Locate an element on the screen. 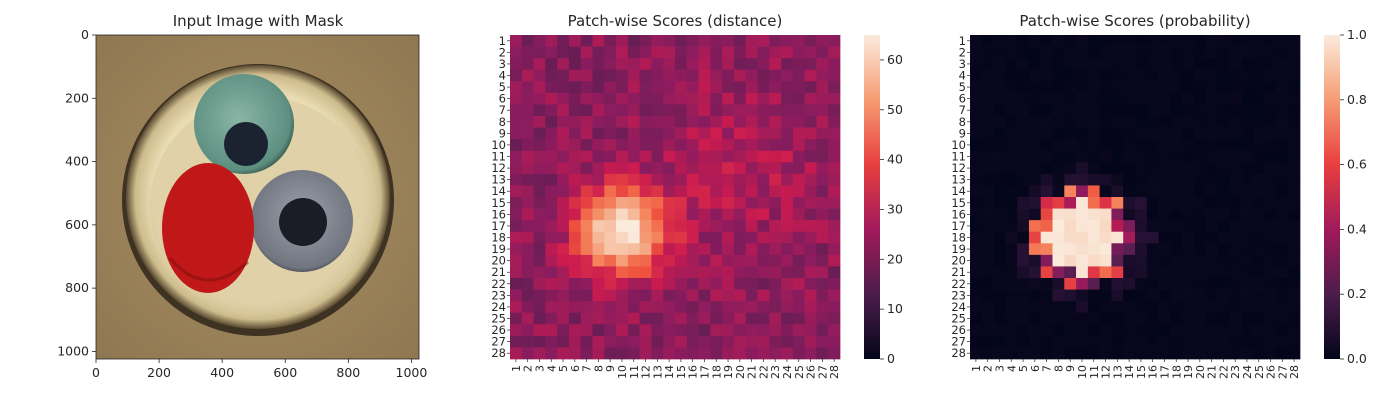 The width and height of the screenshot is (1400, 404). colorbar-tick-label: 0.0 is located at coordinates (1357, 358).